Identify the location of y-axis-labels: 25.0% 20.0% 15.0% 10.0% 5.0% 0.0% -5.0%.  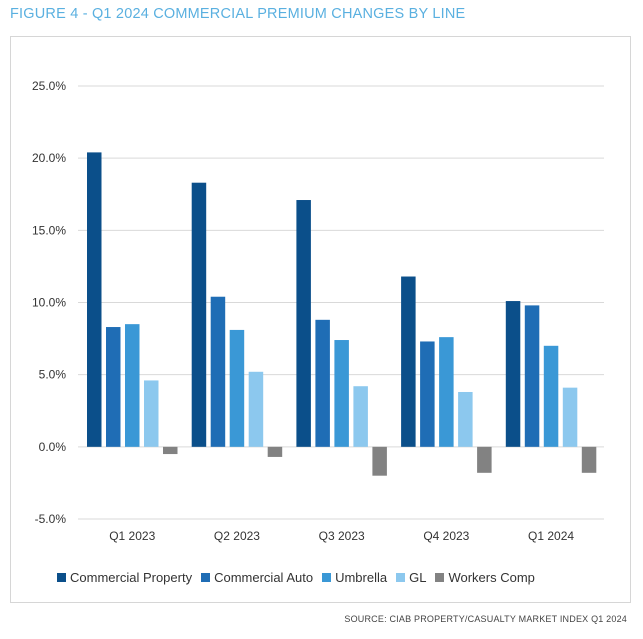
(49, 302).